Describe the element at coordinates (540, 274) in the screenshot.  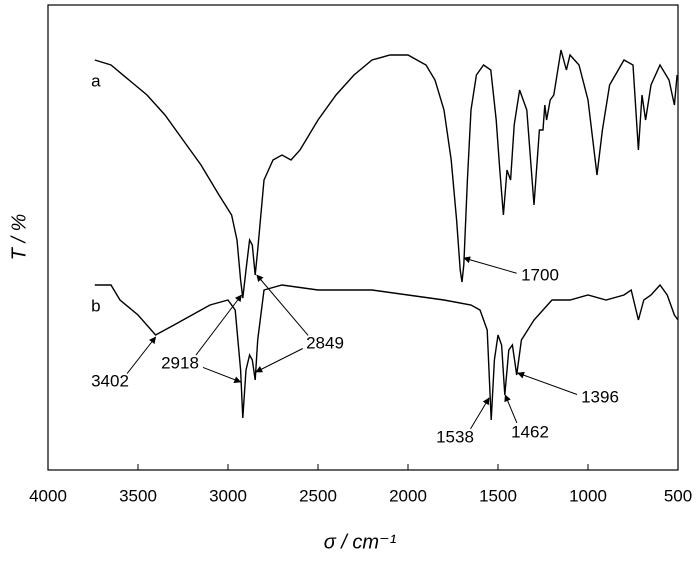
I see `annotation-label: 1700` at that location.